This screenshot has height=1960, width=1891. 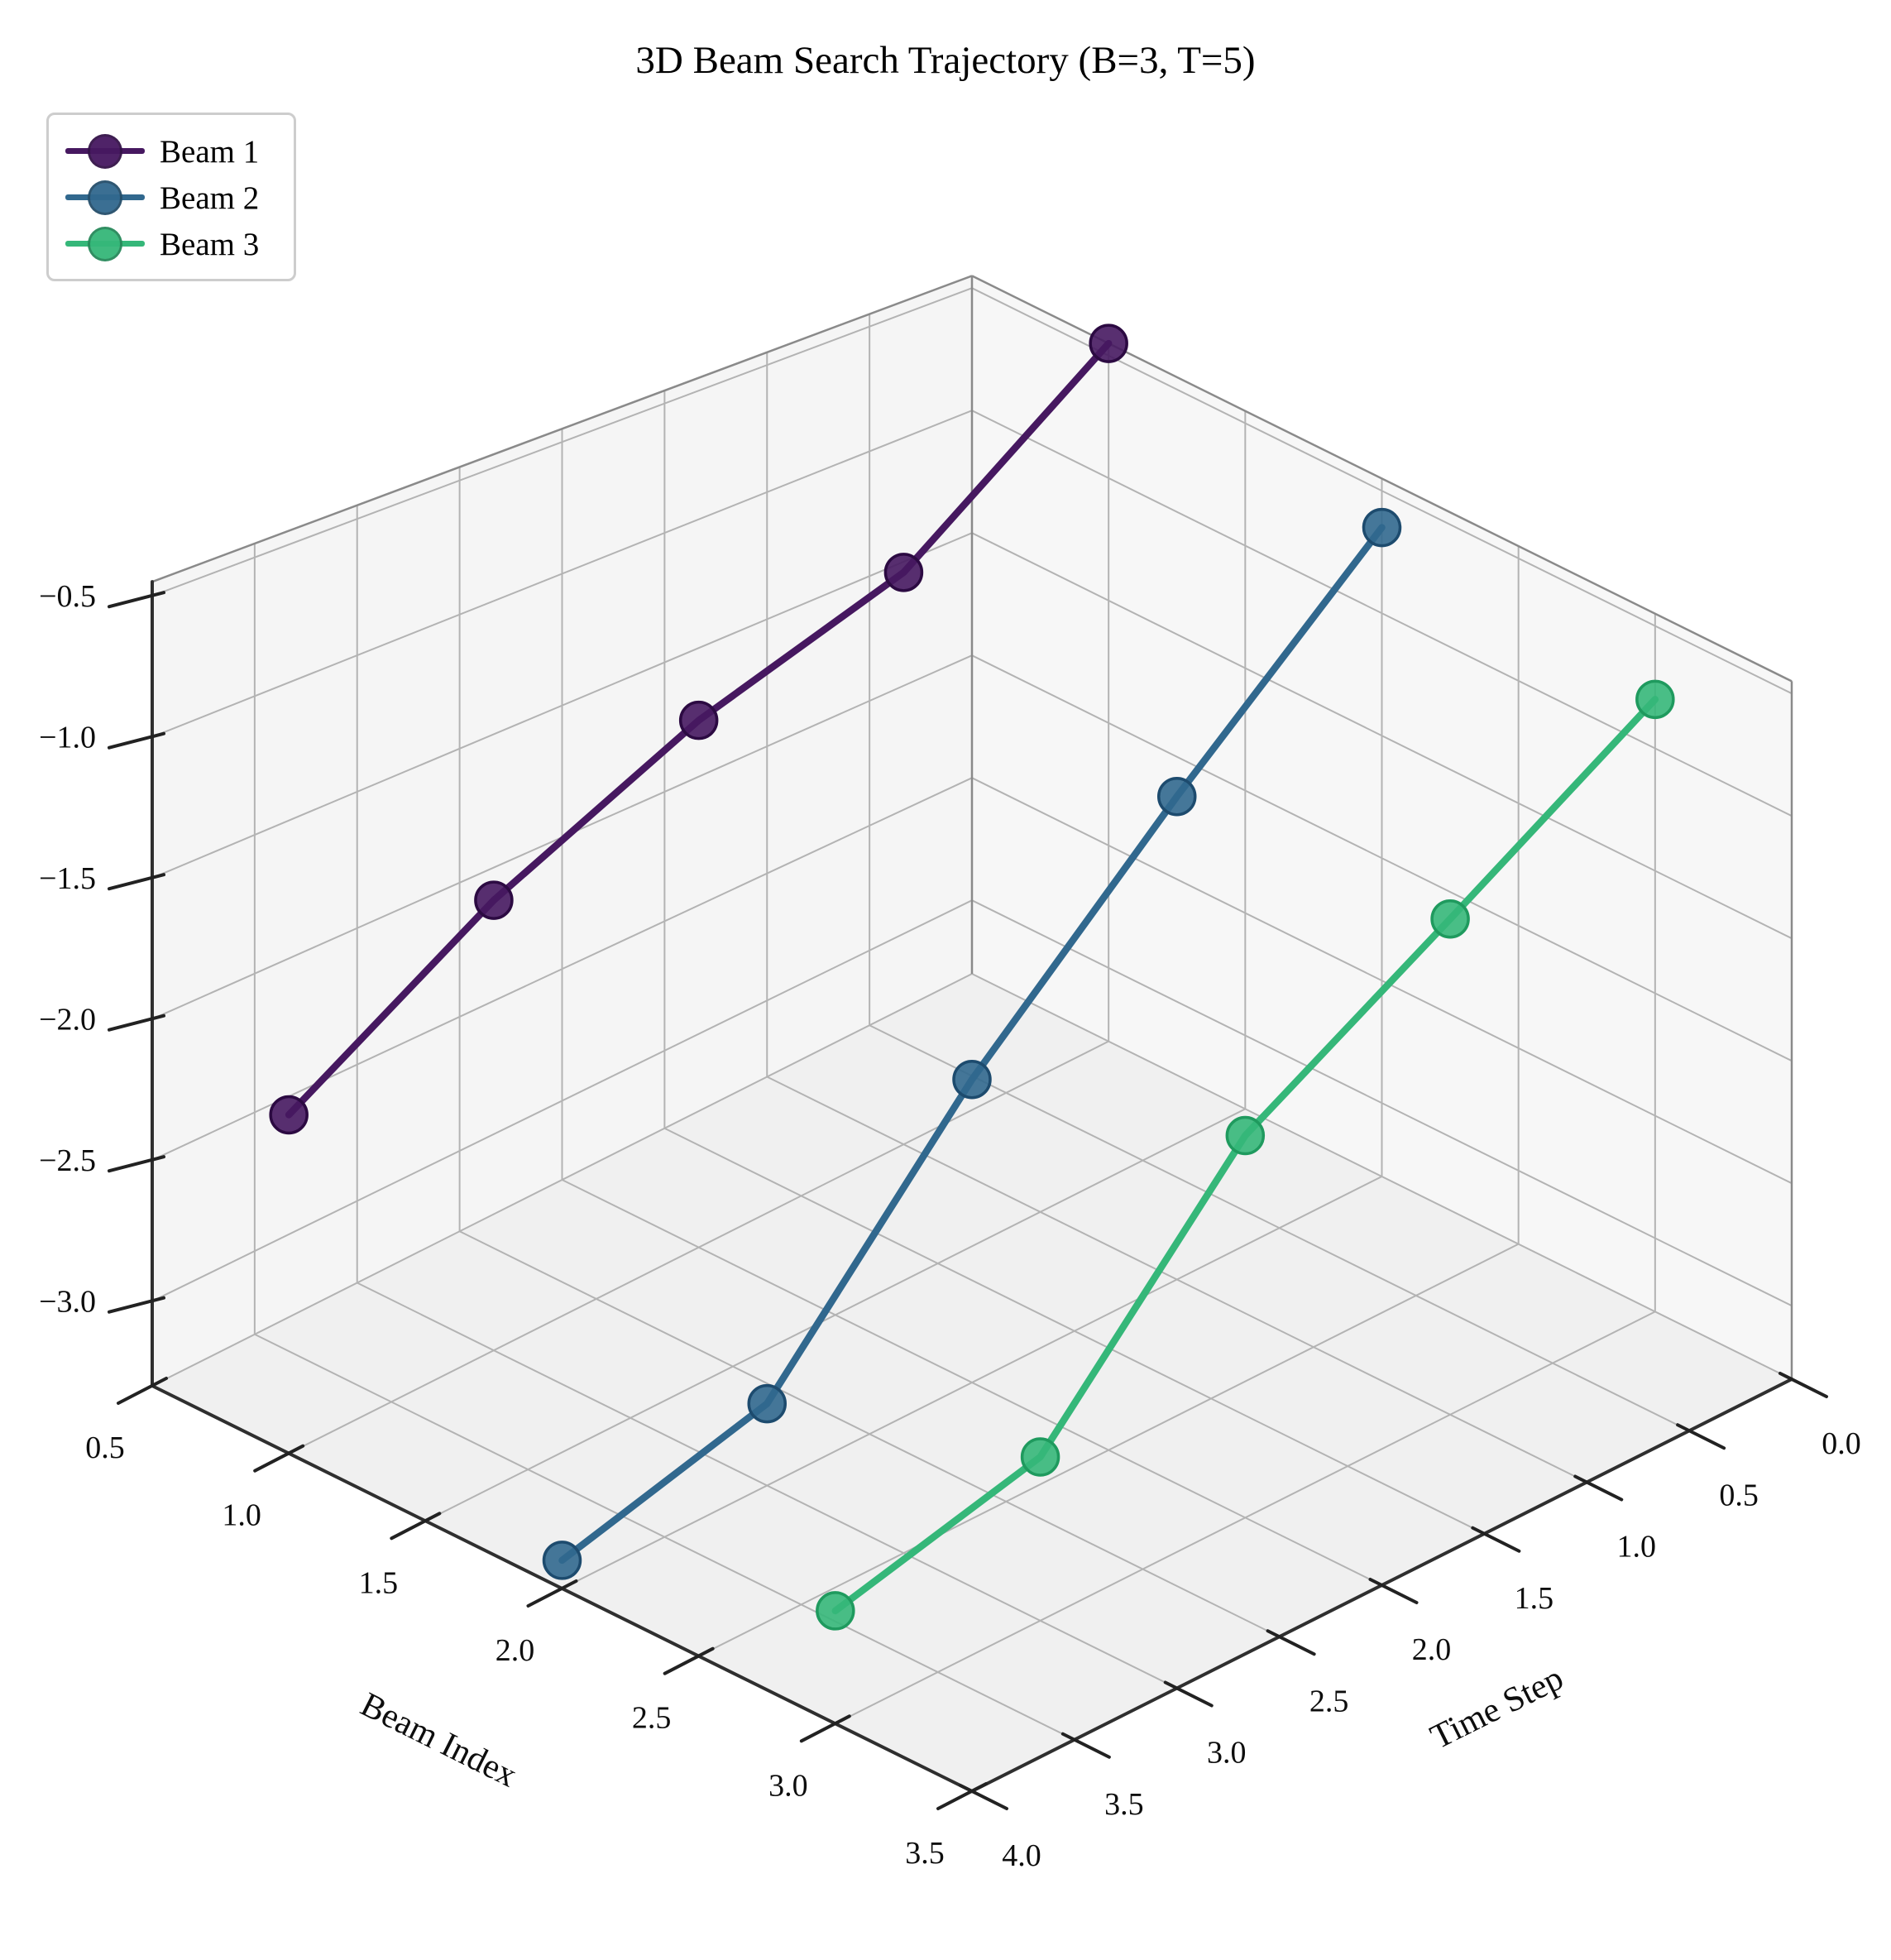 What do you see at coordinates (1108, 343) in the screenshot?
I see `marker-beam1-t0` at bounding box center [1108, 343].